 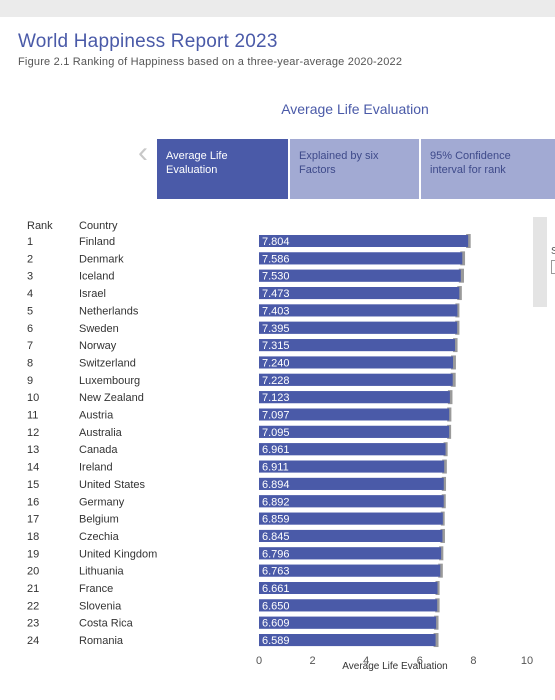 I want to click on country-label: Austria, so click(x=96, y=416).